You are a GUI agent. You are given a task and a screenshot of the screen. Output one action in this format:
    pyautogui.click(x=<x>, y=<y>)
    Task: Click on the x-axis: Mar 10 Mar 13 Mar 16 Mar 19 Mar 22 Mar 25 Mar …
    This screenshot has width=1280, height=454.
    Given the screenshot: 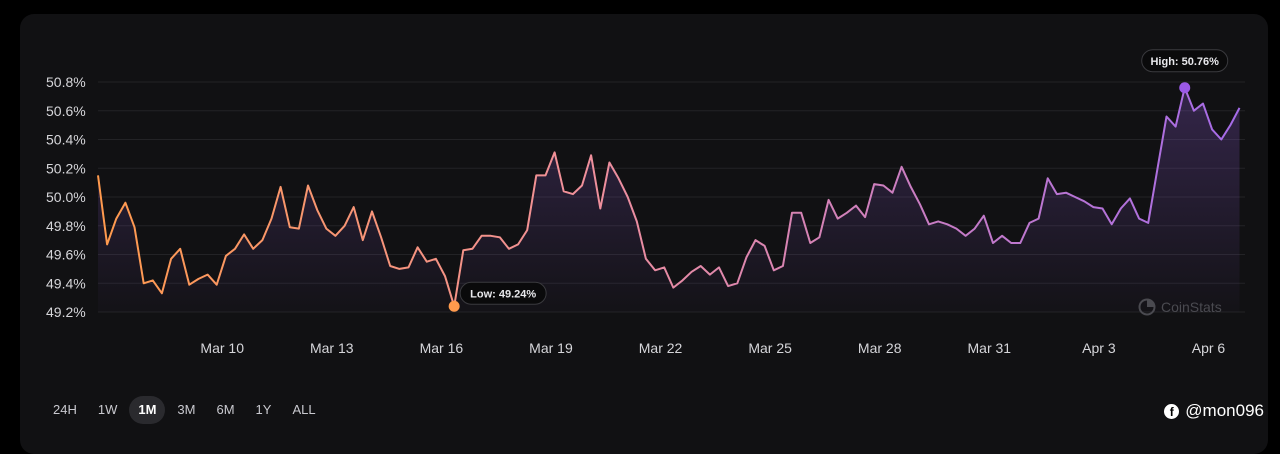 What is the action you would take?
    pyautogui.click(x=712, y=348)
    